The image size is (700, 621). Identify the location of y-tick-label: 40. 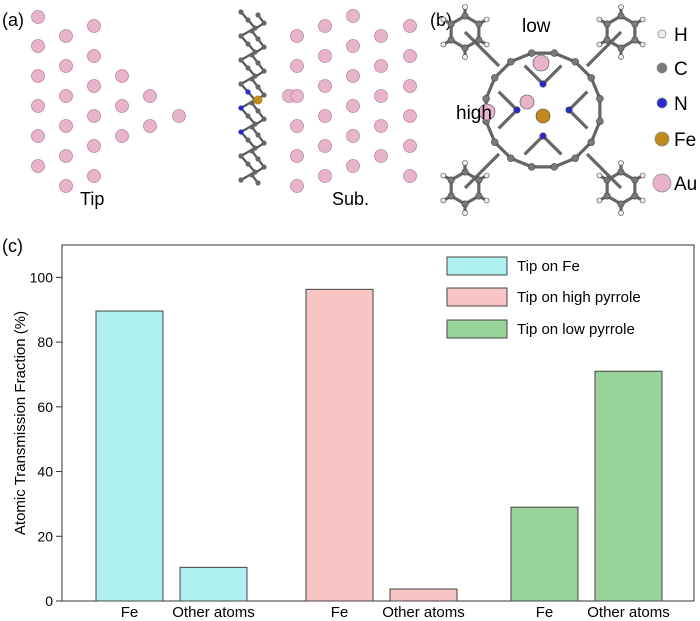
(45, 472).